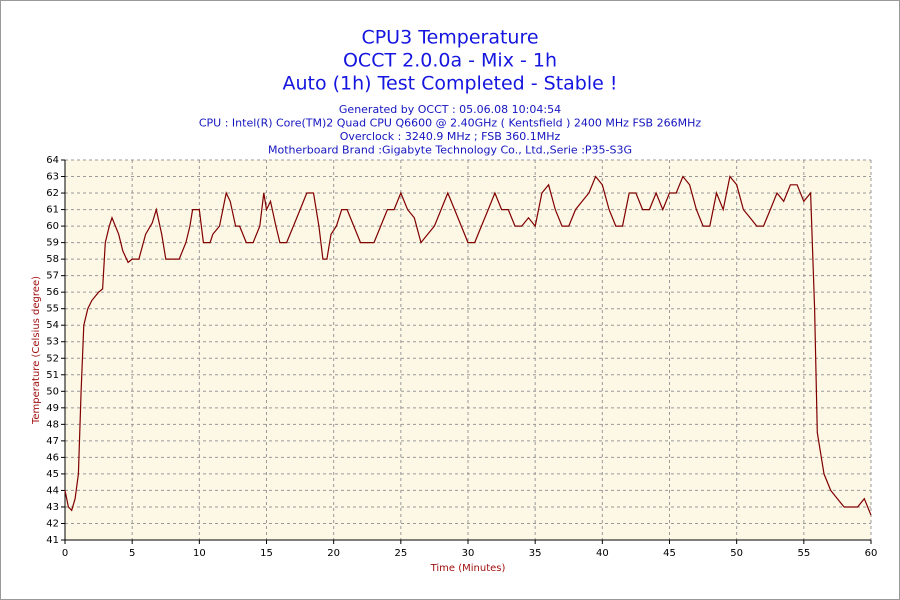 The image size is (900, 600). Describe the element at coordinates (52, 358) in the screenshot. I see `y-tick-label: 52` at that location.